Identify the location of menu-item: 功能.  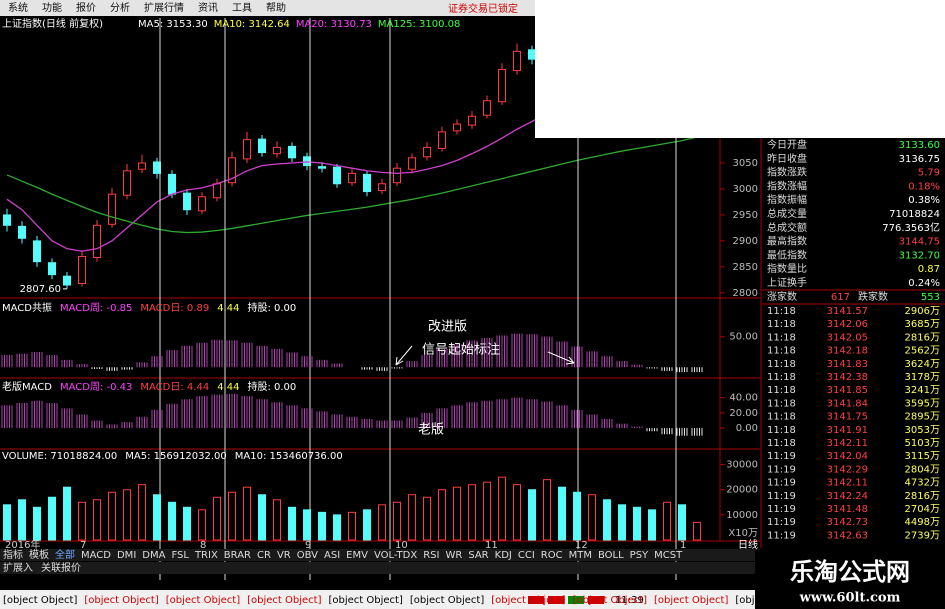
(52, 7).